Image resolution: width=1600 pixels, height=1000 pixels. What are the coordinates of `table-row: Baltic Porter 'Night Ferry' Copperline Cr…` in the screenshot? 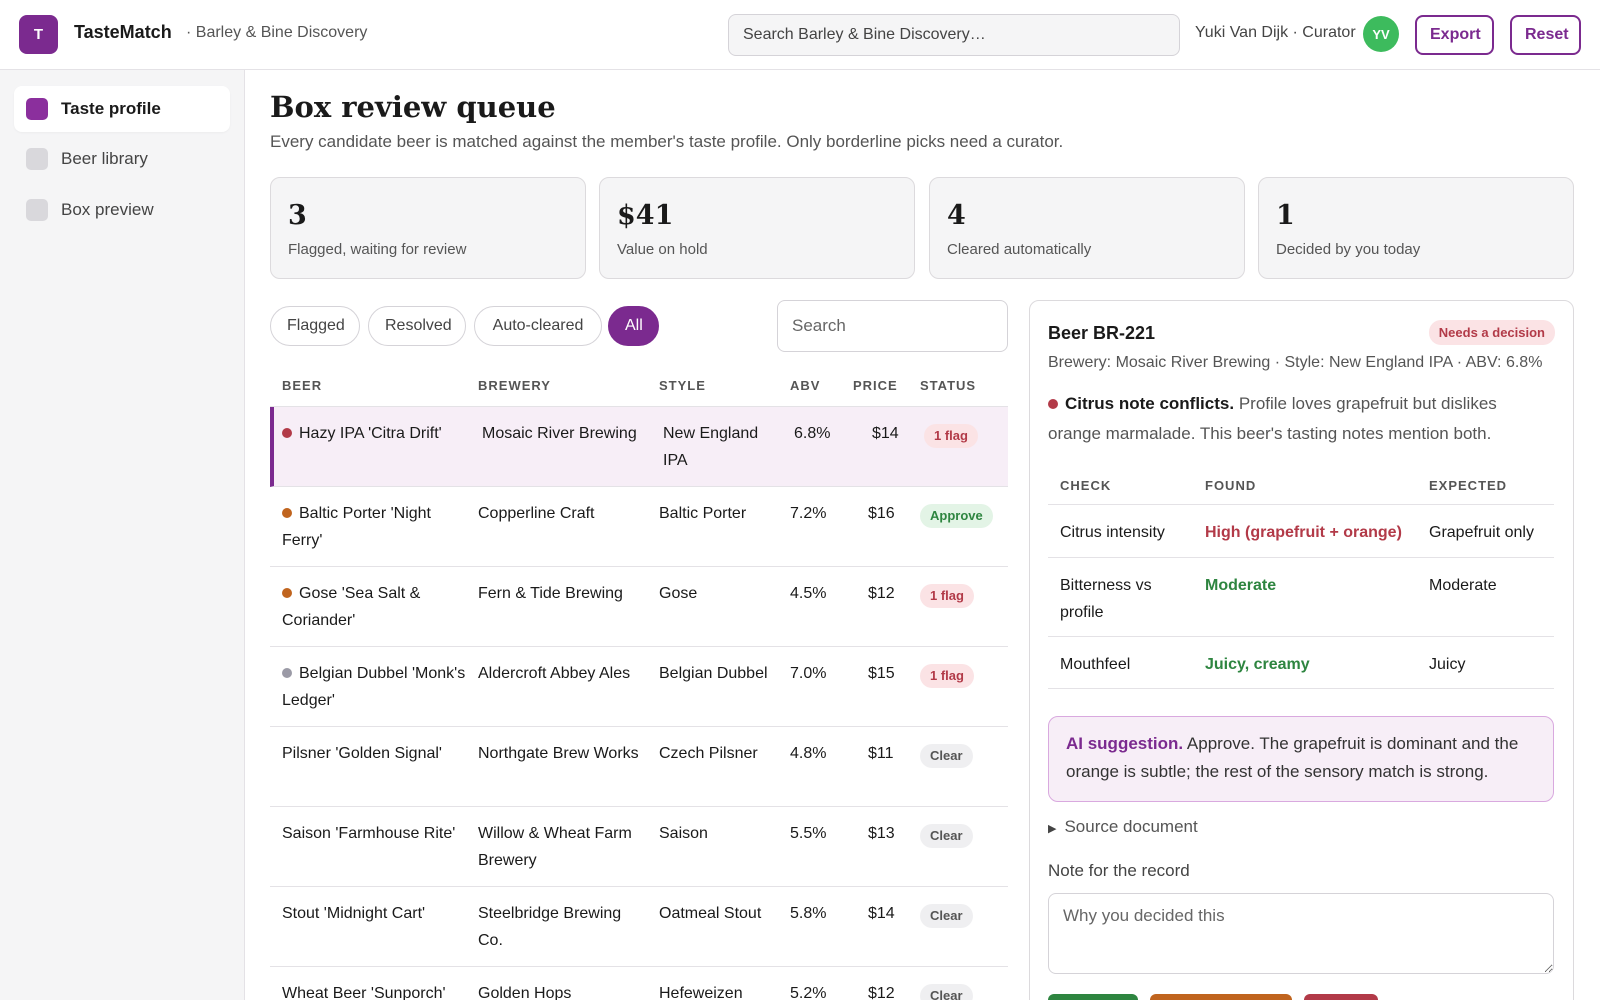 It's located at (639, 527).